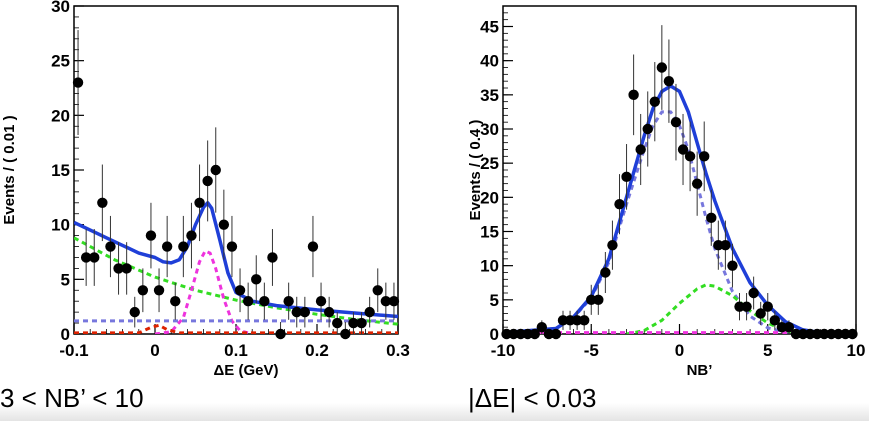 Image resolution: width=869 pixels, height=421 pixels. I want to click on left-ytick-label: 15, so click(60, 170).